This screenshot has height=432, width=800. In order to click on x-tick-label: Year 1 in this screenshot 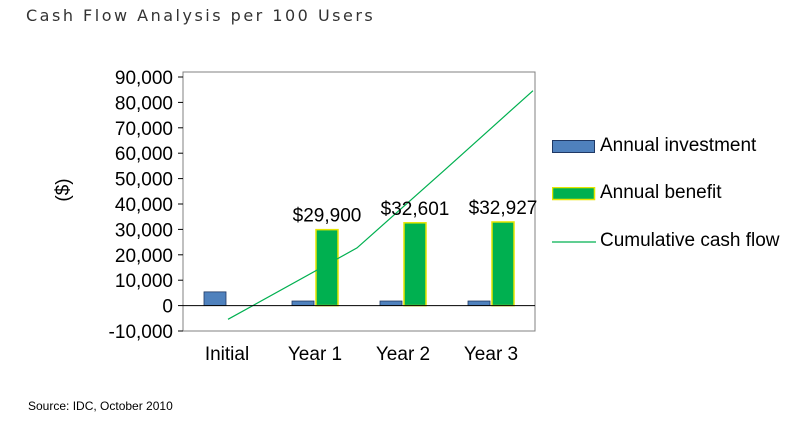, I will do `click(315, 354)`.